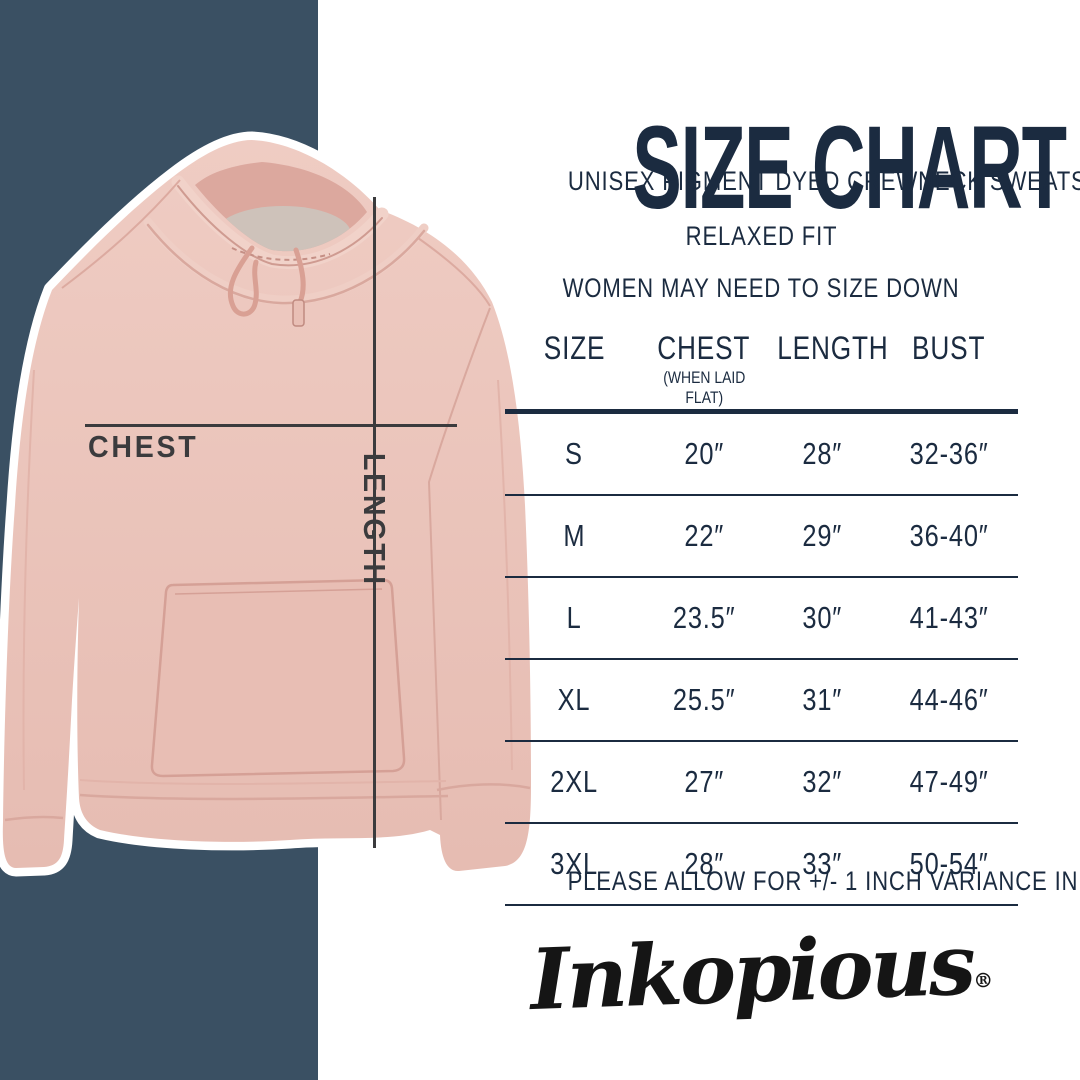  Describe the element at coordinates (574, 536) in the screenshot. I see `cell-size: M` at that location.